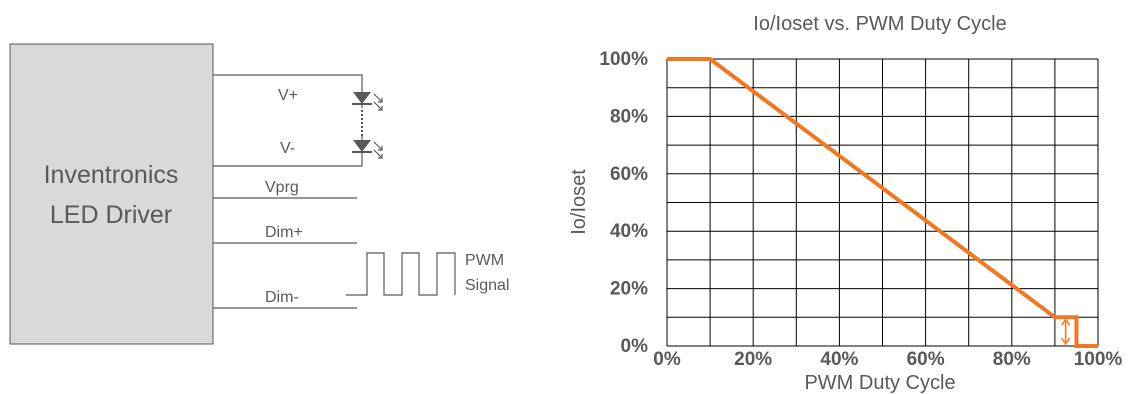 The image size is (1134, 394). Describe the element at coordinates (284, 232) in the screenshot. I see `pin-label-dim-plus: Dim+` at that location.